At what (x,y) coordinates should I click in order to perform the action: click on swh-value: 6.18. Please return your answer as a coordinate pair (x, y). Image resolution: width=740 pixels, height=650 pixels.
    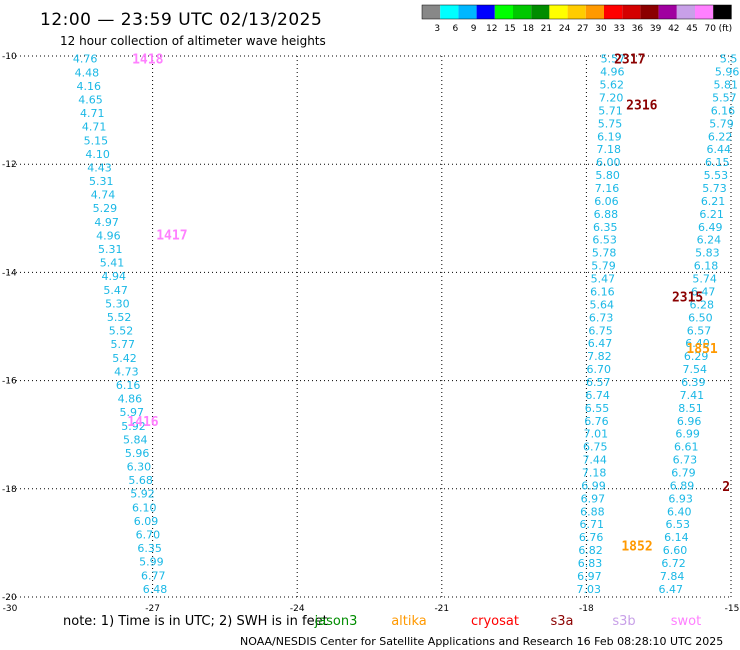
    Looking at the image, I should click on (706, 266).